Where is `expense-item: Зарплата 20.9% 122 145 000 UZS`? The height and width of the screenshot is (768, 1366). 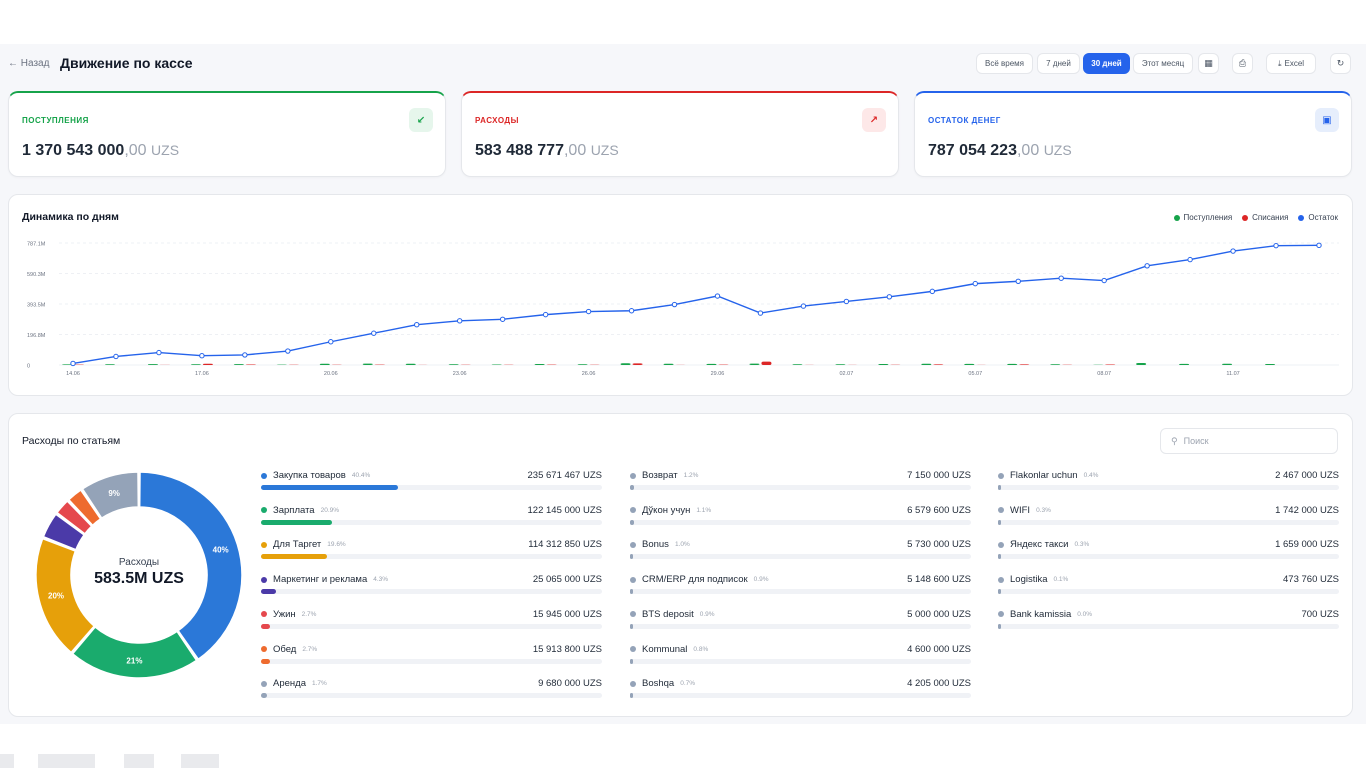 expense-item: Зарплата 20.9% 122 145 000 UZS is located at coordinates (431, 518).